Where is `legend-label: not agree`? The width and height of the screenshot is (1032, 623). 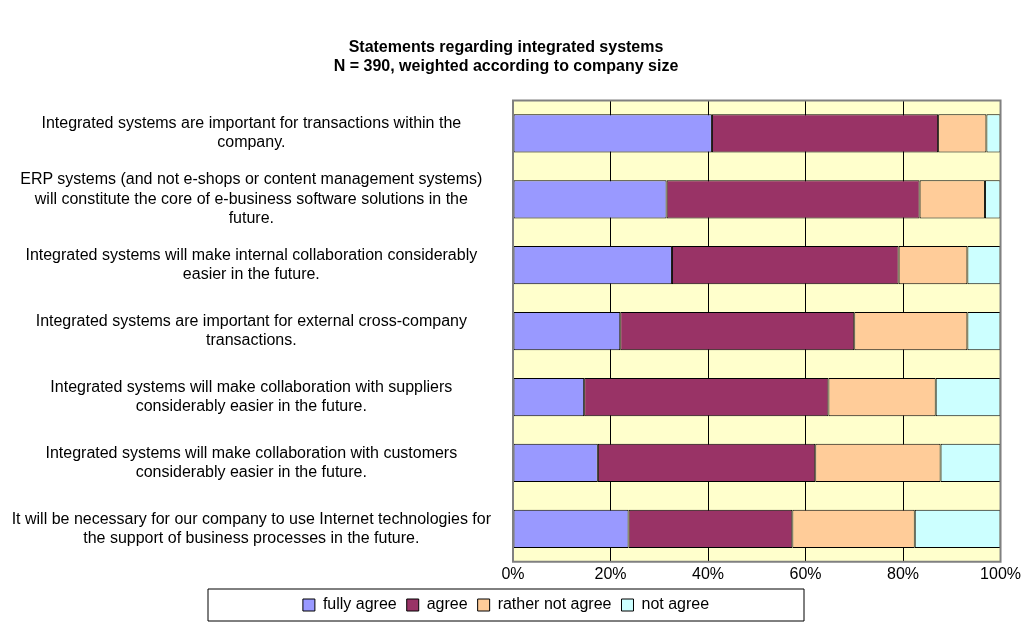 legend-label: not agree is located at coordinates (675, 604).